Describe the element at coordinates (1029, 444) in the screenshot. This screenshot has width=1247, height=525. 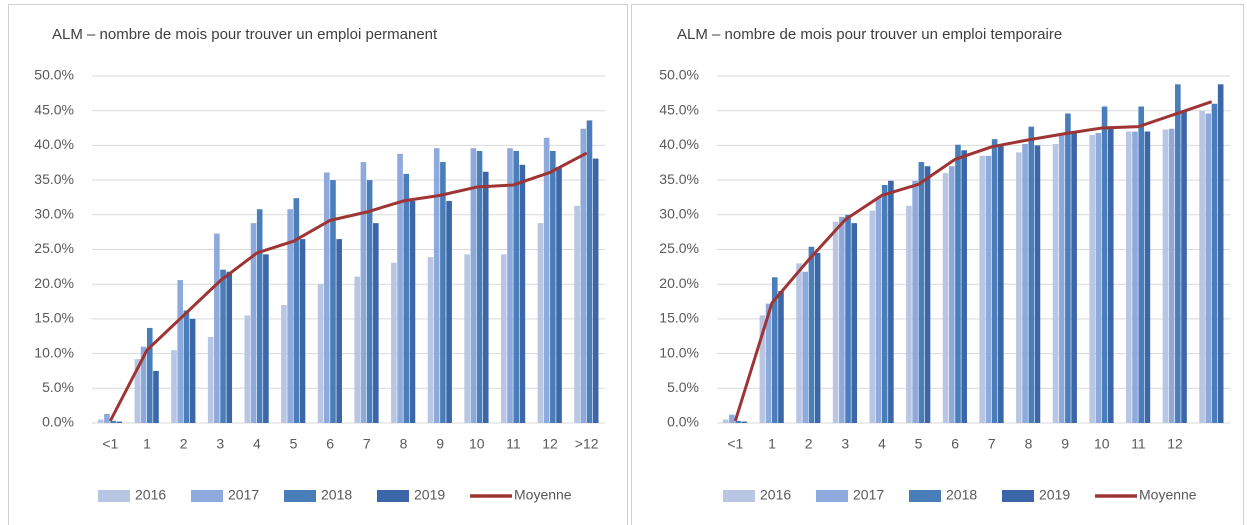
I see `x-tick-label: 8` at that location.